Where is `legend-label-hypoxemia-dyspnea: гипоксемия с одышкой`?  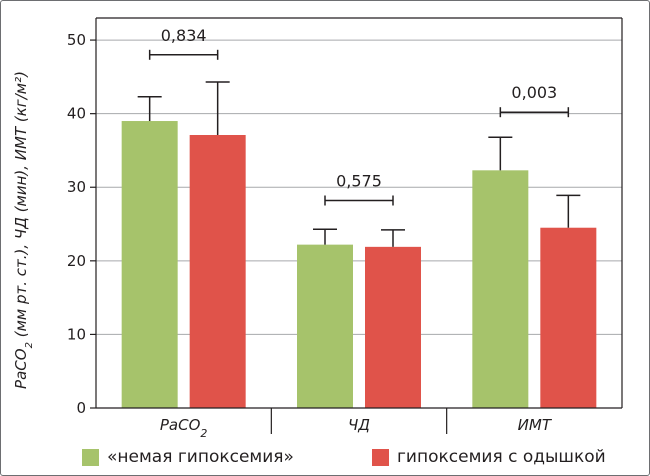
legend-label-hypoxemia-dyspnea: гипоксемия с одышкой is located at coordinates (501, 457).